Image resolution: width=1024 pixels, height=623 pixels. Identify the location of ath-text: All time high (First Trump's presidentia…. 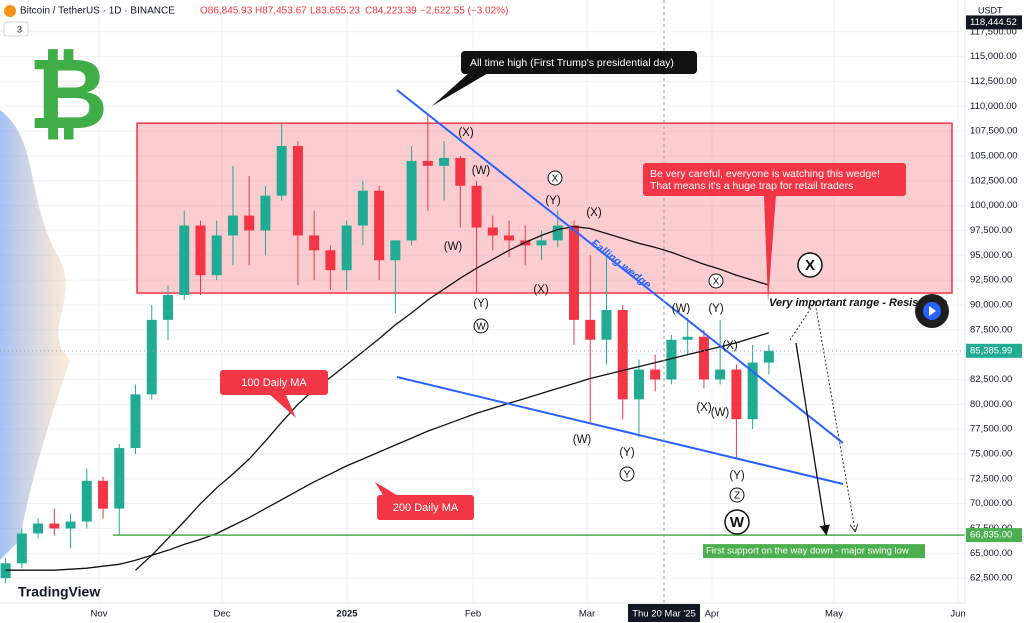
(572, 63).